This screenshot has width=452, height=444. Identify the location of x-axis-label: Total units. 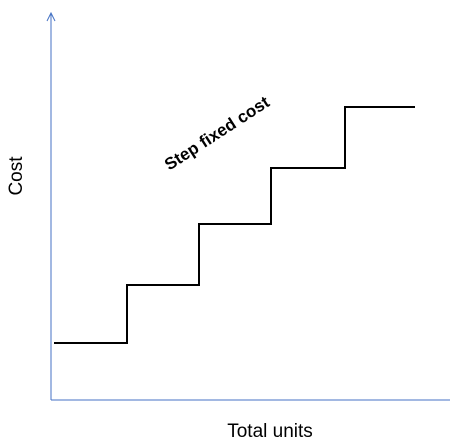
(270, 431).